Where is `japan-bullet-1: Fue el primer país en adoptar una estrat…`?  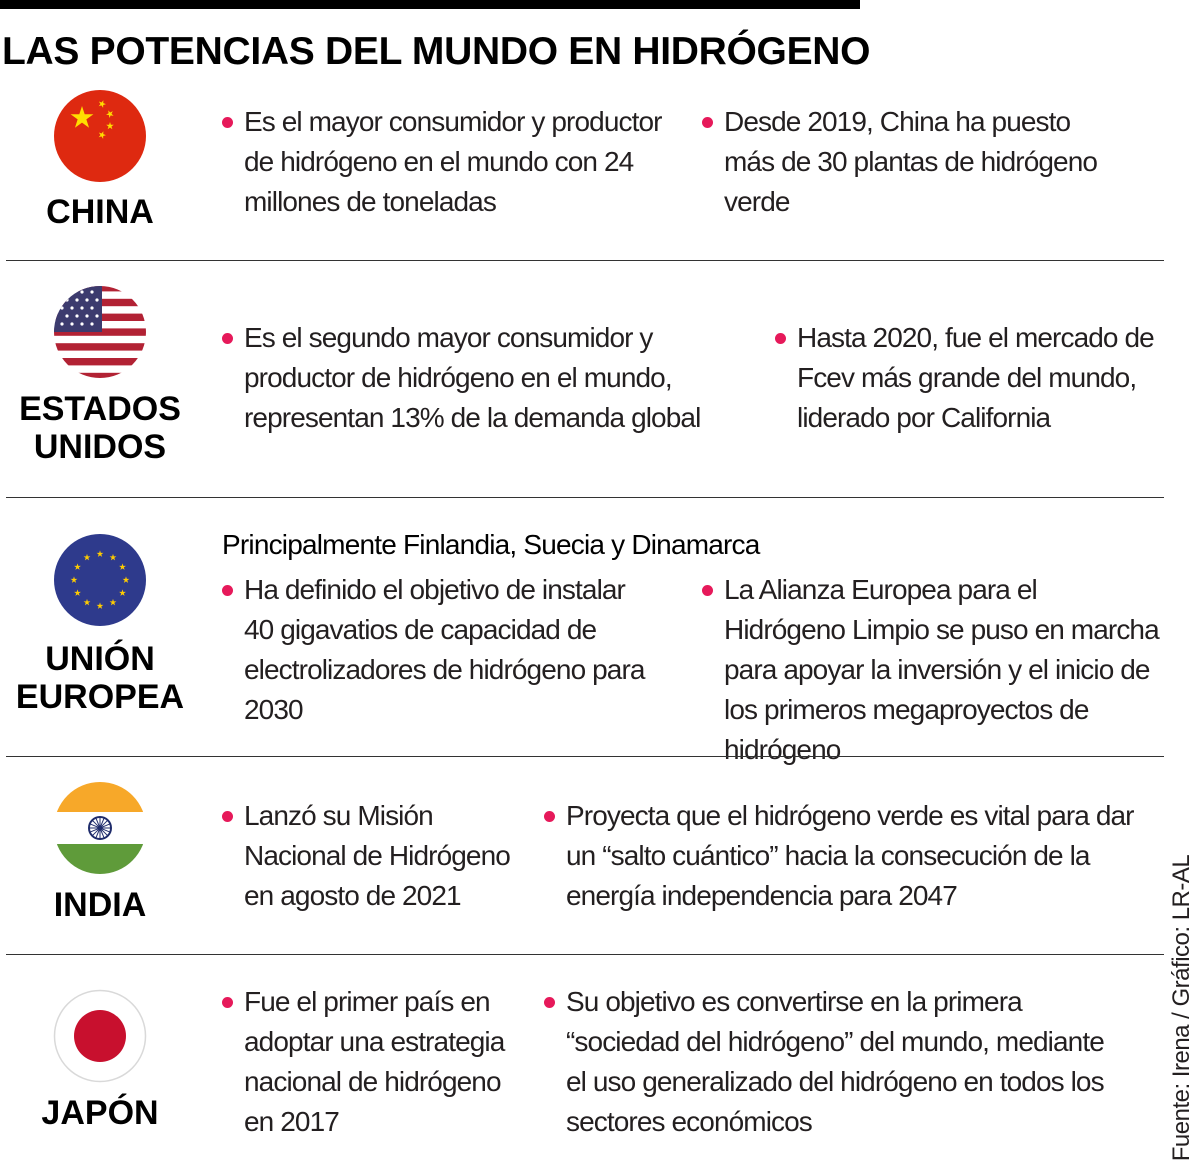
japan-bullet-1: Fue el primer país en adoptar una estrat… is located at coordinates (368, 1062).